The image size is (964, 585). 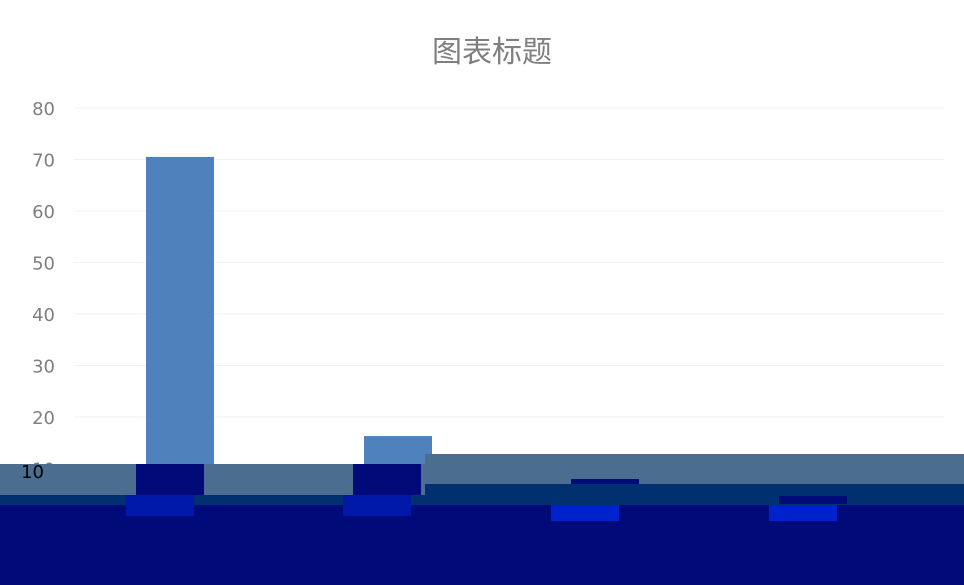 I want to click on y-tick-label: 80, so click(x=43, y=109).